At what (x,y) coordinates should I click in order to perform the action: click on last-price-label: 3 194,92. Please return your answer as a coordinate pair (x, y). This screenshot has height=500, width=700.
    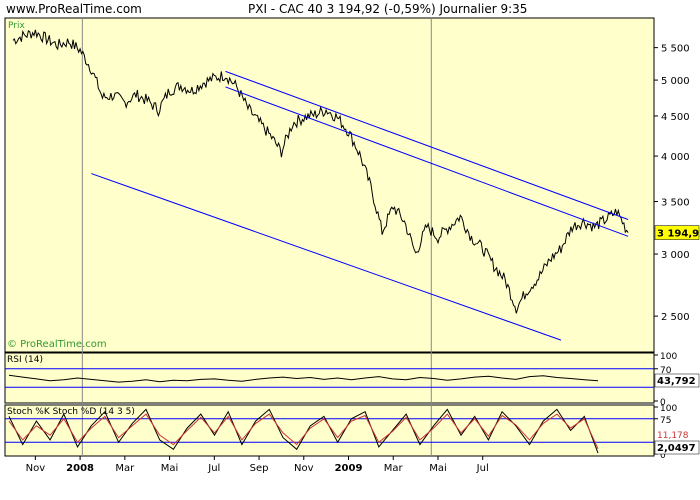
    Looking at the image, I should click on (678, 234).